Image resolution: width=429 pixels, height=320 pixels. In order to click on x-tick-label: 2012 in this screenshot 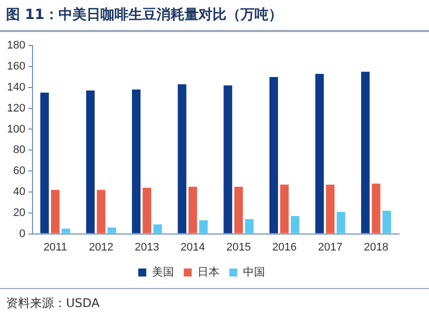, I will do `click(101, 247)`.